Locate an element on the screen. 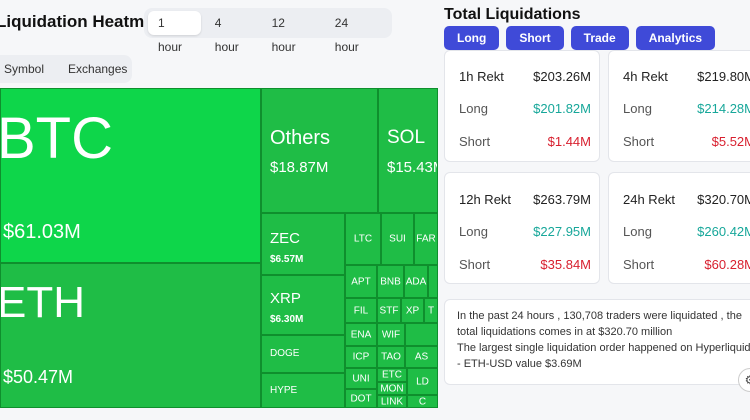  cell-name: FIL is located at coordinates (361, 310).